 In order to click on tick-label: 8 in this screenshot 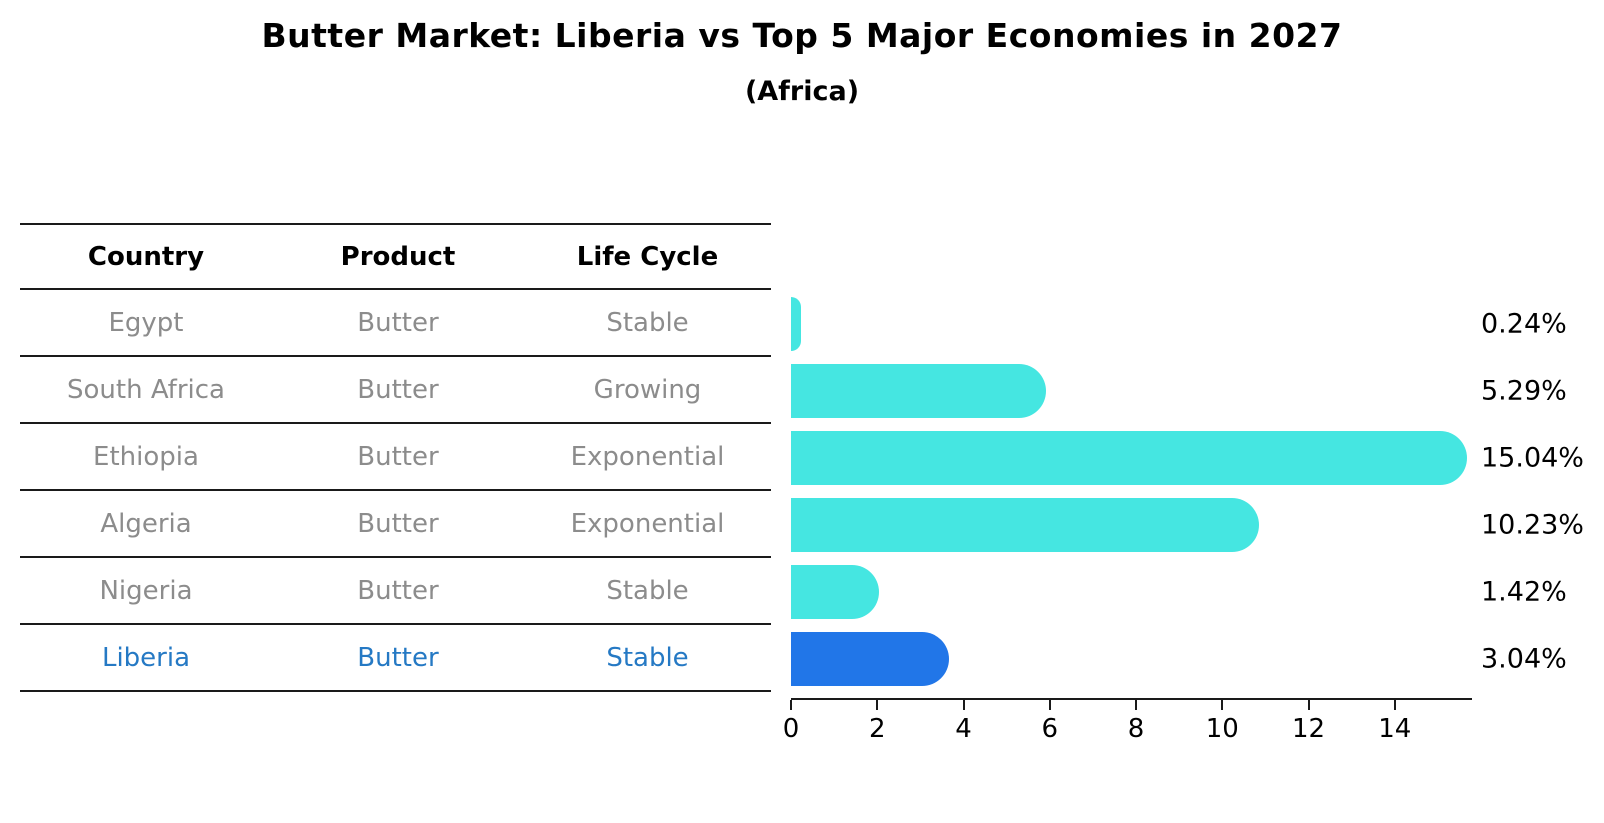, I will do `click(1136, 729)`.